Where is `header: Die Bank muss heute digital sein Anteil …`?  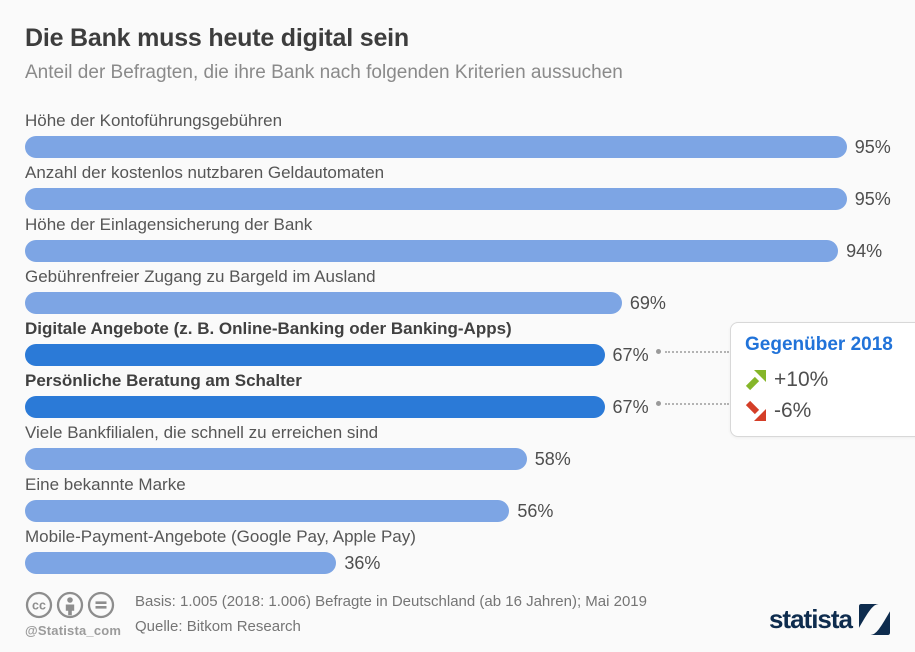 header: Die Bank muss heute digital sein Anteil … is located at coordinates (324, 54).